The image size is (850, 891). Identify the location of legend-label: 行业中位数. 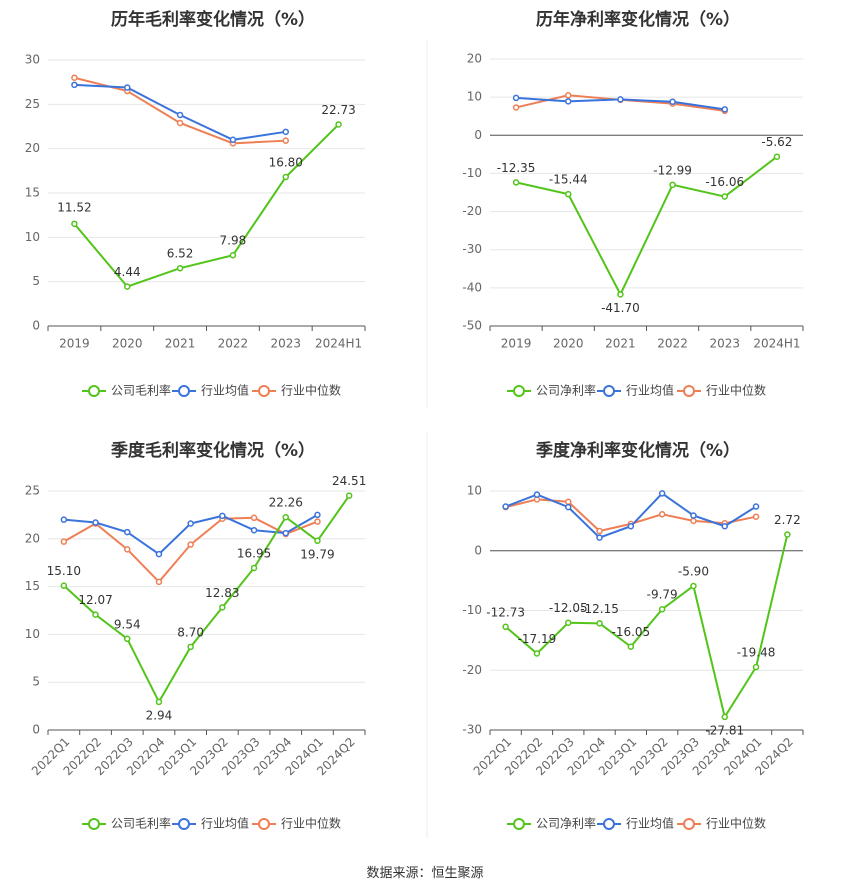
(311, 823).